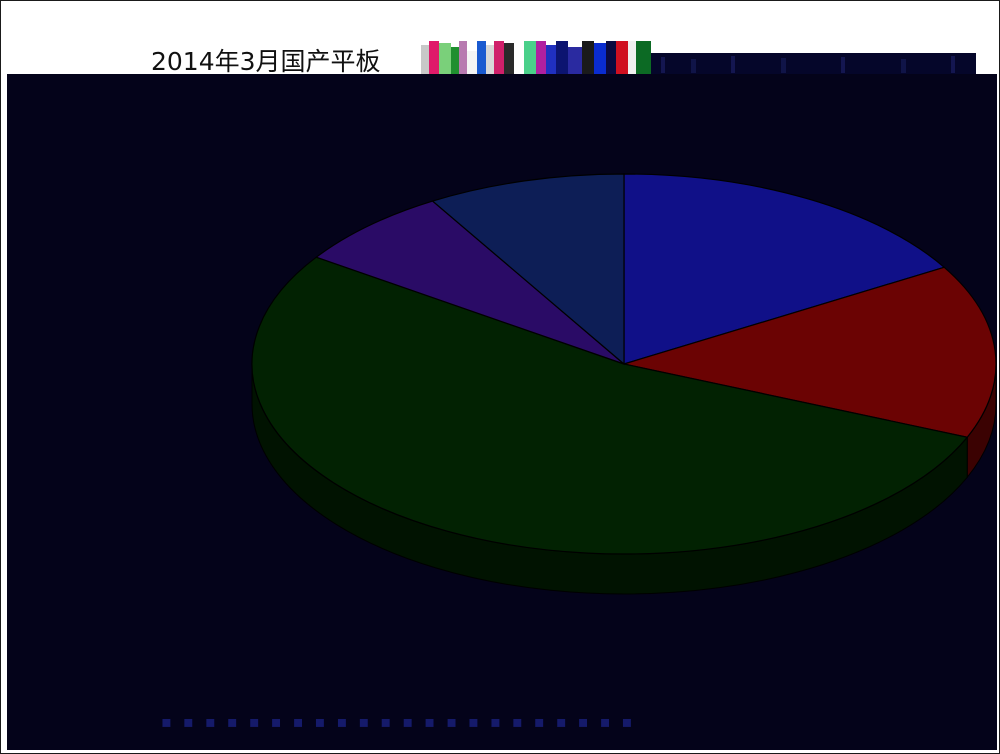 Image resolution: width=1000 pixels, height=754 pixels. I want to click on chart-title: 2014年3月国产平板, so click(266, 61).